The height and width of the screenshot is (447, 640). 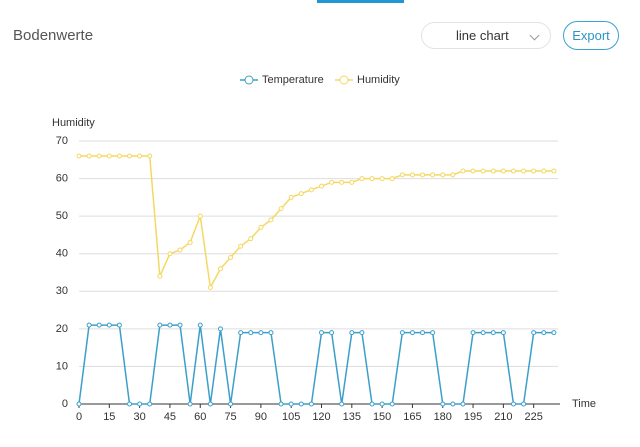 I want to click on x-tick-label: 210, so click(x=503, y=417).